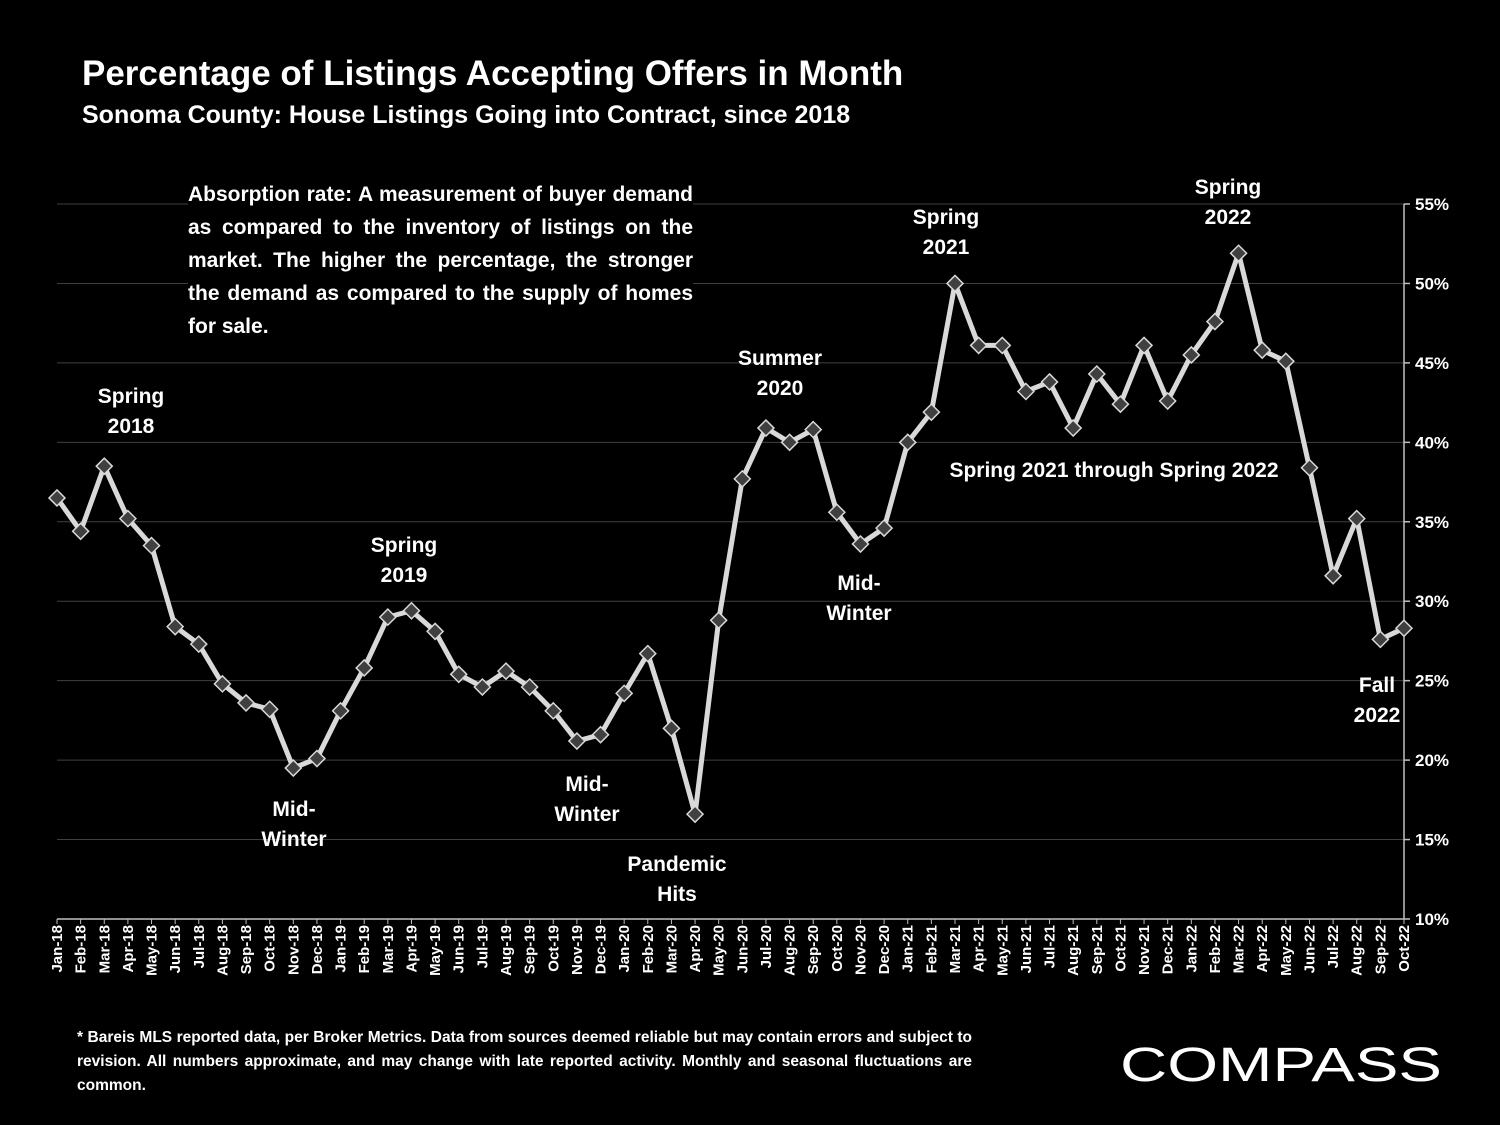 This screenshot has height=1125, width=1500. Describe the element at coordinates (1239, 949) in the screenshot. I see `x-tick-label: Mar-22` at that location.